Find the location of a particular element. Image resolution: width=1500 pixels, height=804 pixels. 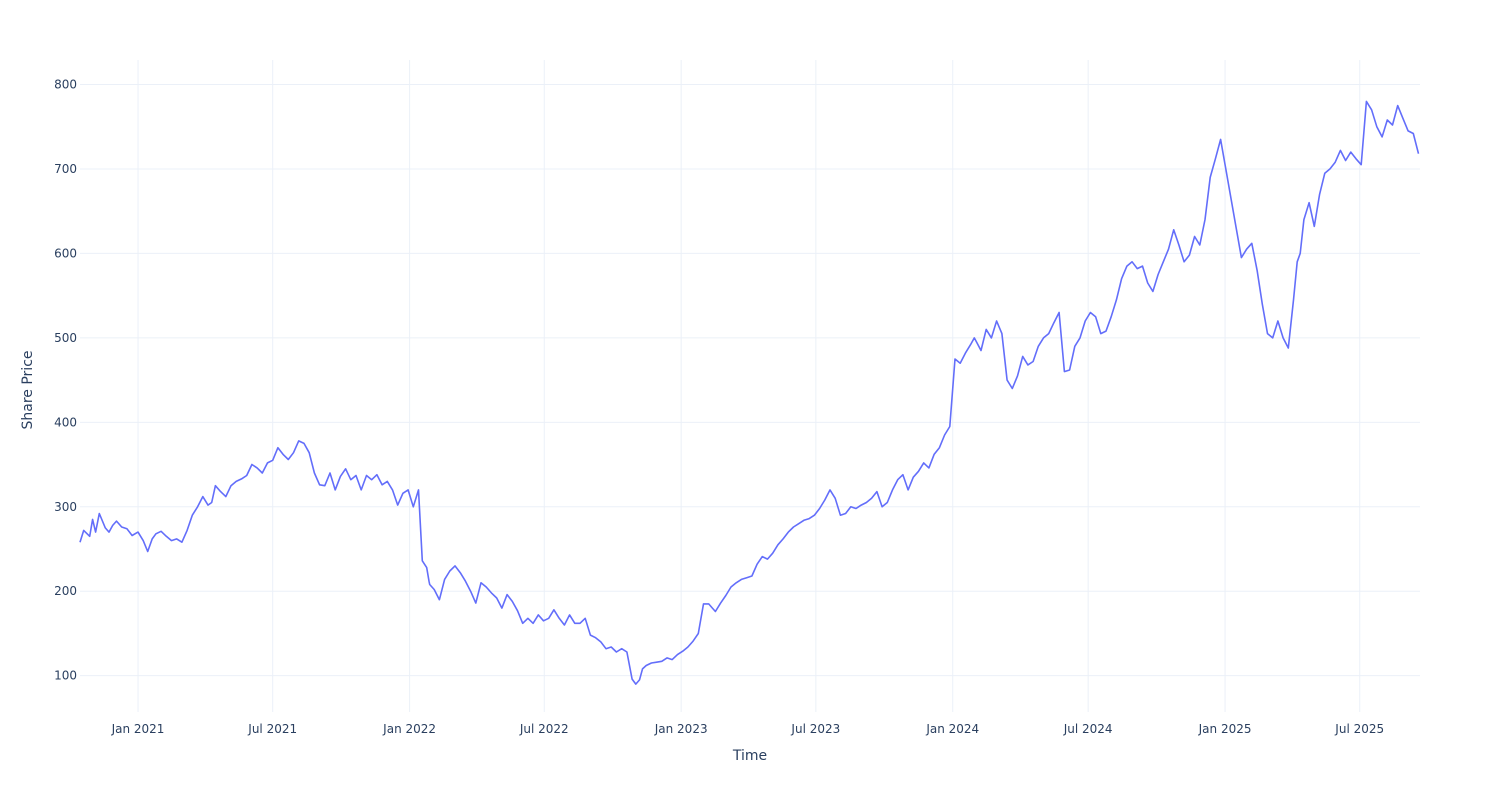

x-tick-label: Jan 2021 is located at coordinates (138, 729).